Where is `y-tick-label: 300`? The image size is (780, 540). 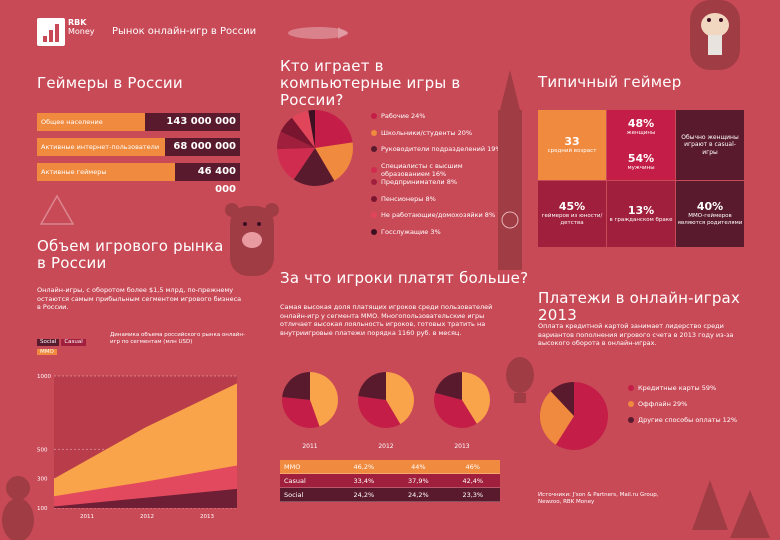
y-tick-label: 300 is located at coordinates (42, 480).